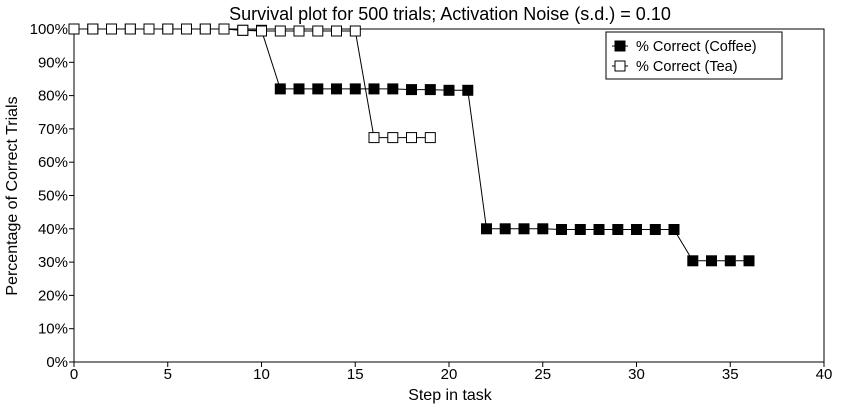  Describe the element at coordinates (53, 162) in the screenshot. I see `y-tick-label: 60%` at that location.